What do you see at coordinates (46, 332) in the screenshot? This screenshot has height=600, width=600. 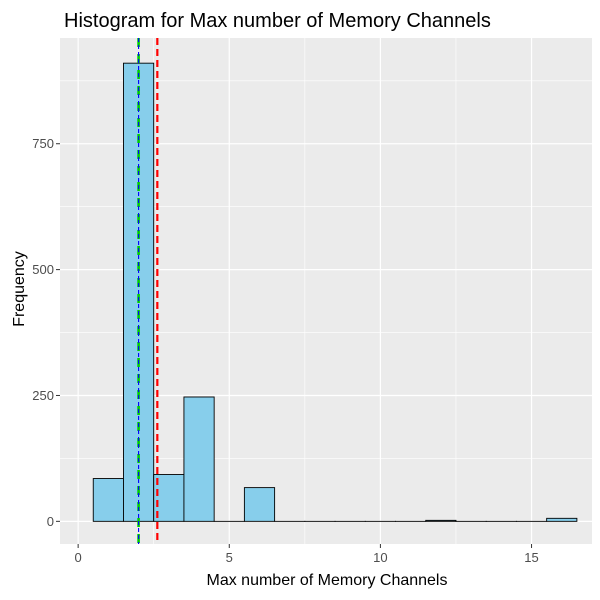 I see `y-axis: 0 250 500 750` at bounding box center [46, 332].